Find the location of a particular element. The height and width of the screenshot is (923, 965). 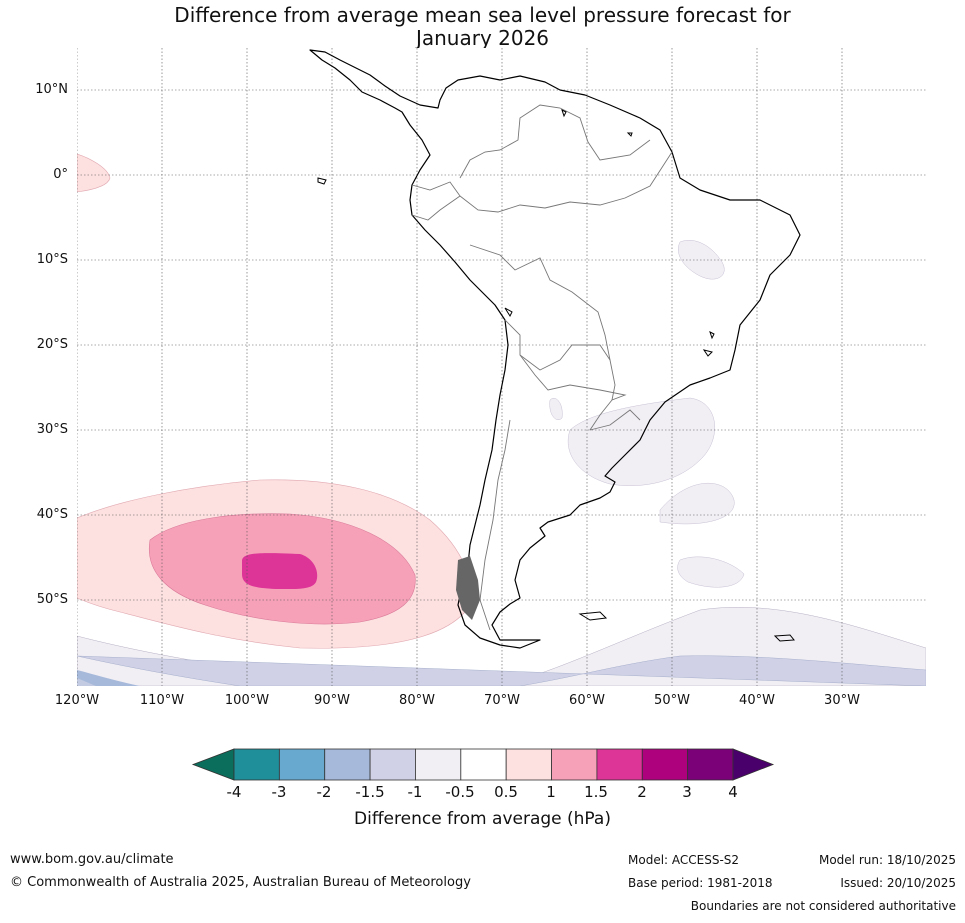

lat-label-0: 0° is located at coordinates (60, 174).